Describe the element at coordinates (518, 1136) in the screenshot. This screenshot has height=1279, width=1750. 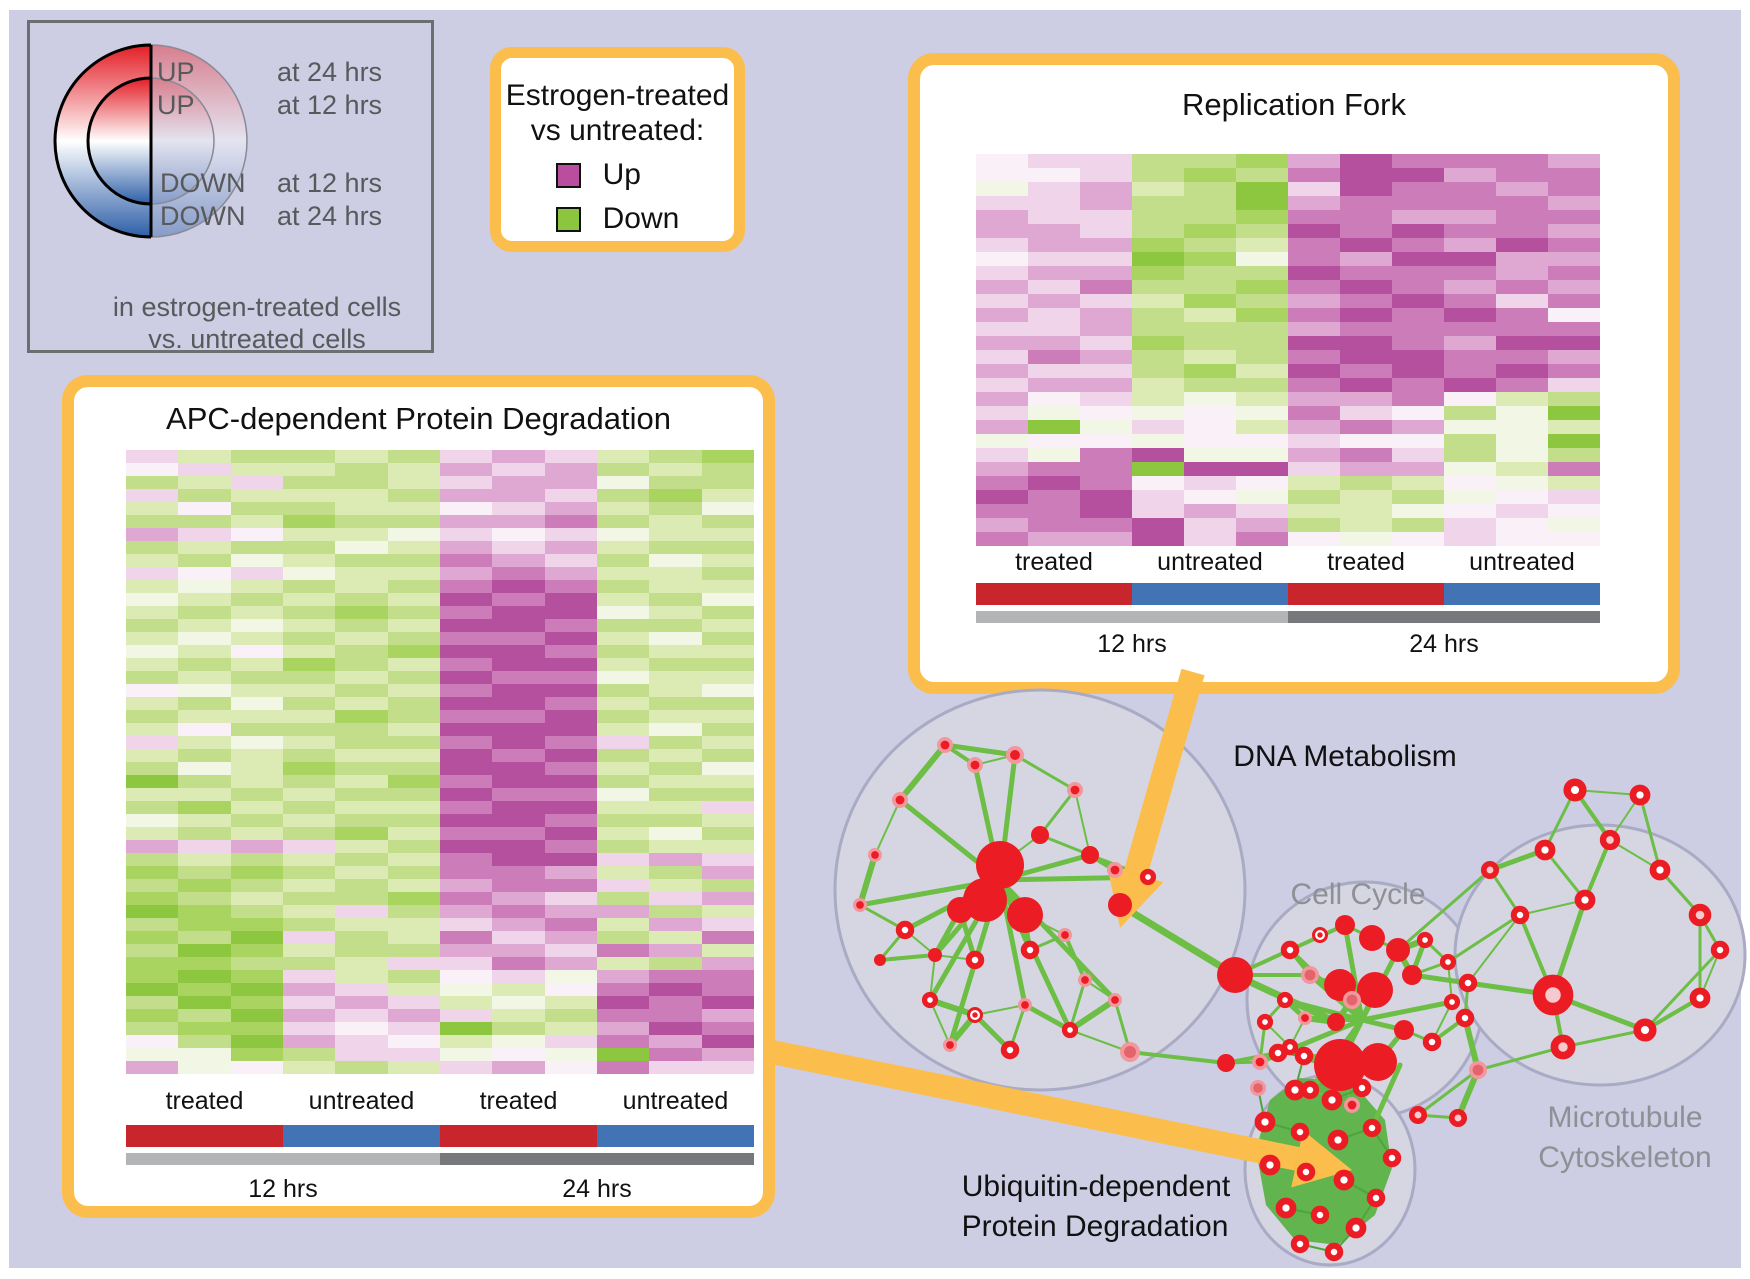
I see `condition-bar` at that location.